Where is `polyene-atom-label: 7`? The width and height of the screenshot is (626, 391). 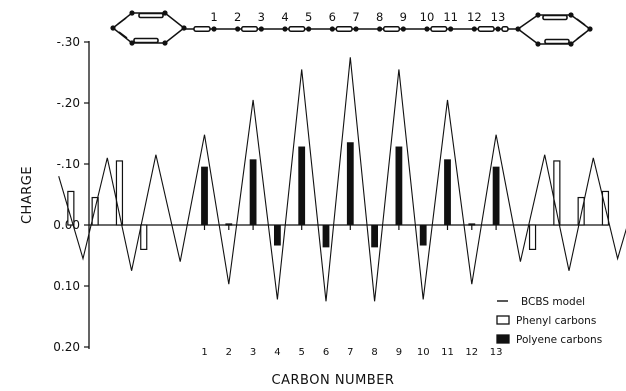
polyene-atom-label: 7 is located at coordinates (355, 17).